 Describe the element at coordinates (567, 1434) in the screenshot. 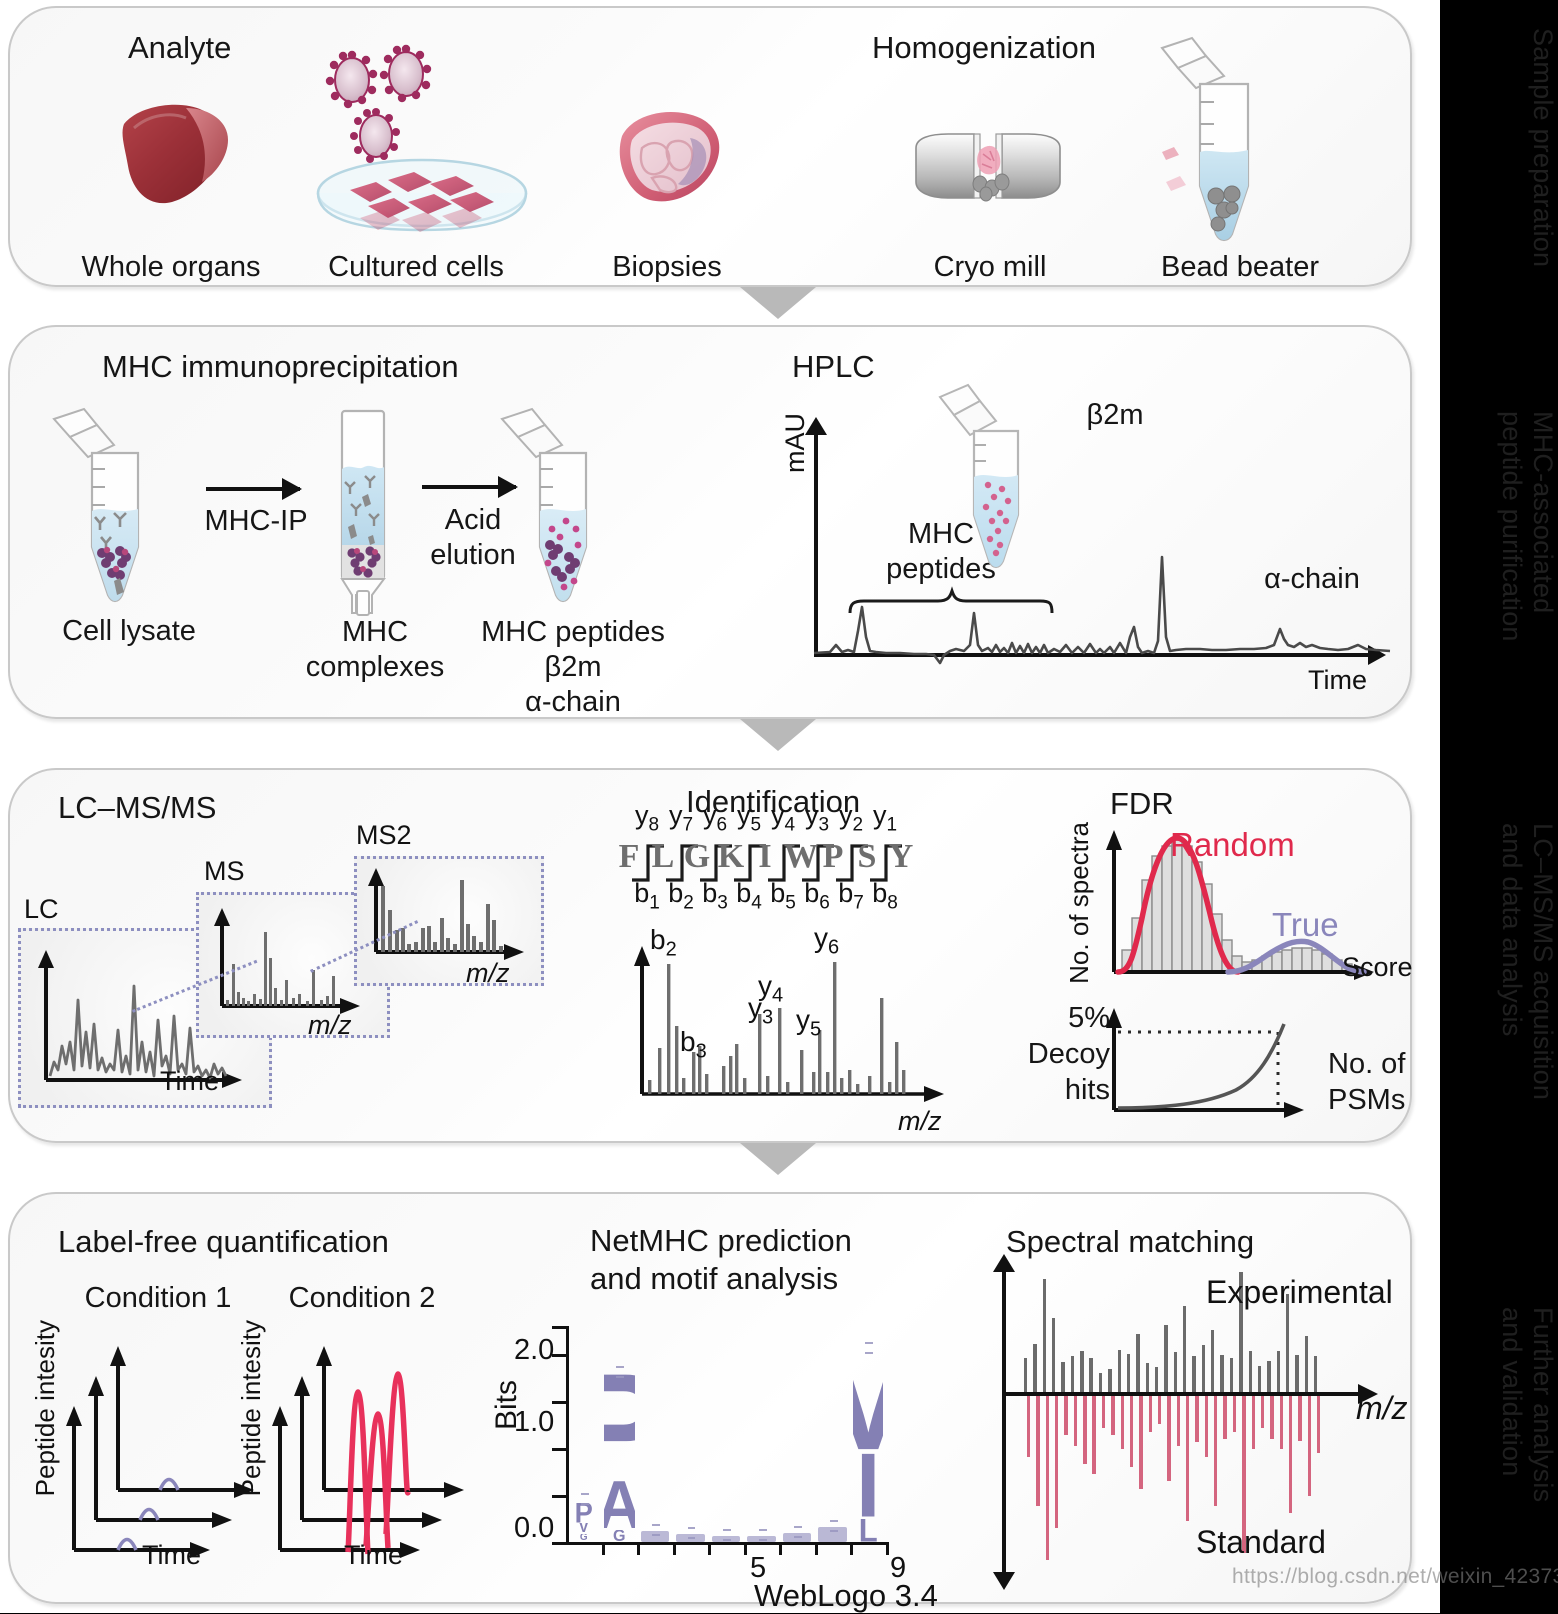

I see `weblogo-y-axis` at that location.